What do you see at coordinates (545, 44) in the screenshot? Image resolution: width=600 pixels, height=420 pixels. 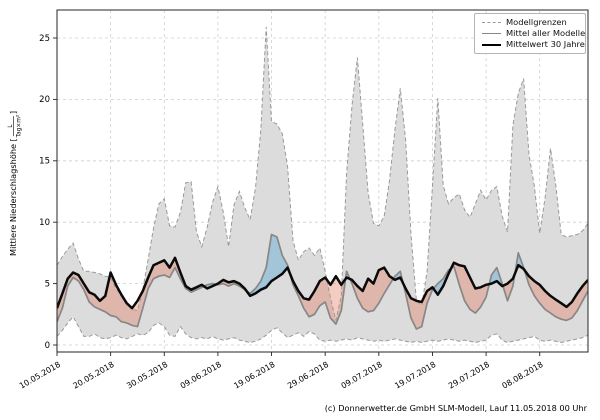 I see `legend-label: Mittelwert 30 Jahre` at bounding box center [545, 44].